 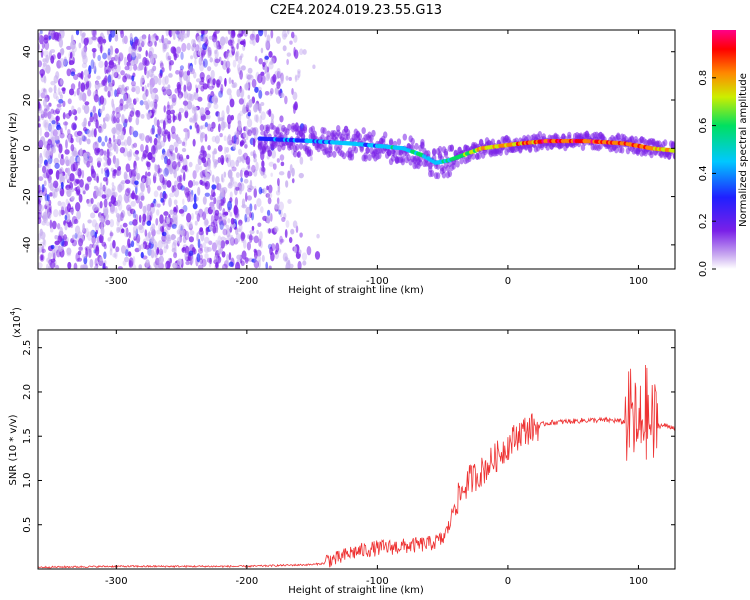 What do you see at coordinates (703, 221) in the screenshot?
I see `colorbar-tick-label: 0.2` at bounding box center [703, 221].